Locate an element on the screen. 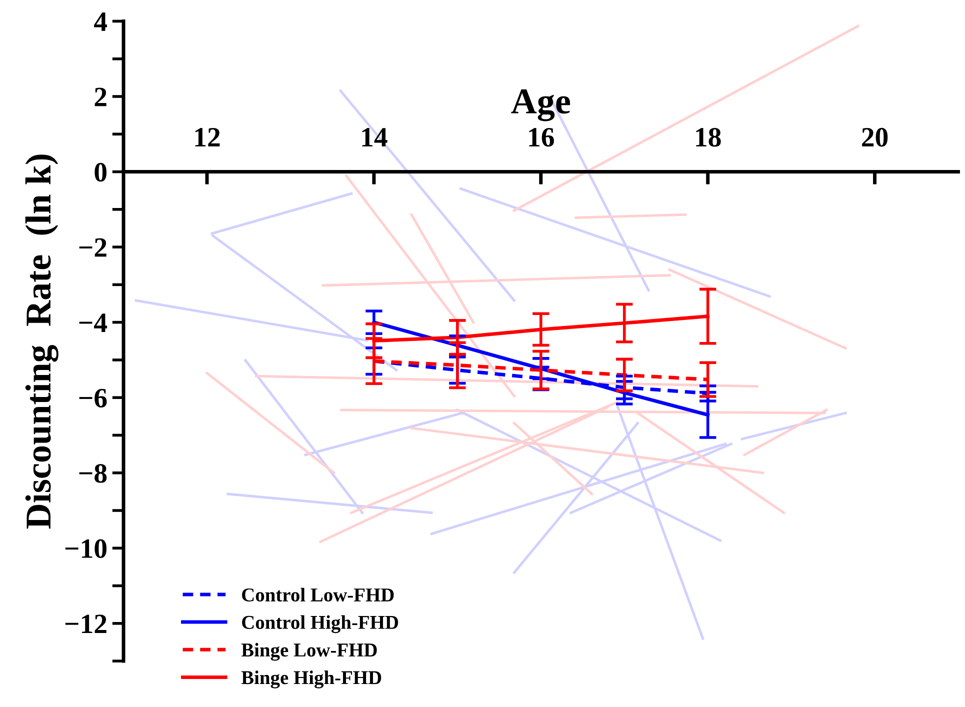 Image resolution: width=965 pixels, height=707 pixels. y-tick-label: −12 is located at coordinates (85, 624).